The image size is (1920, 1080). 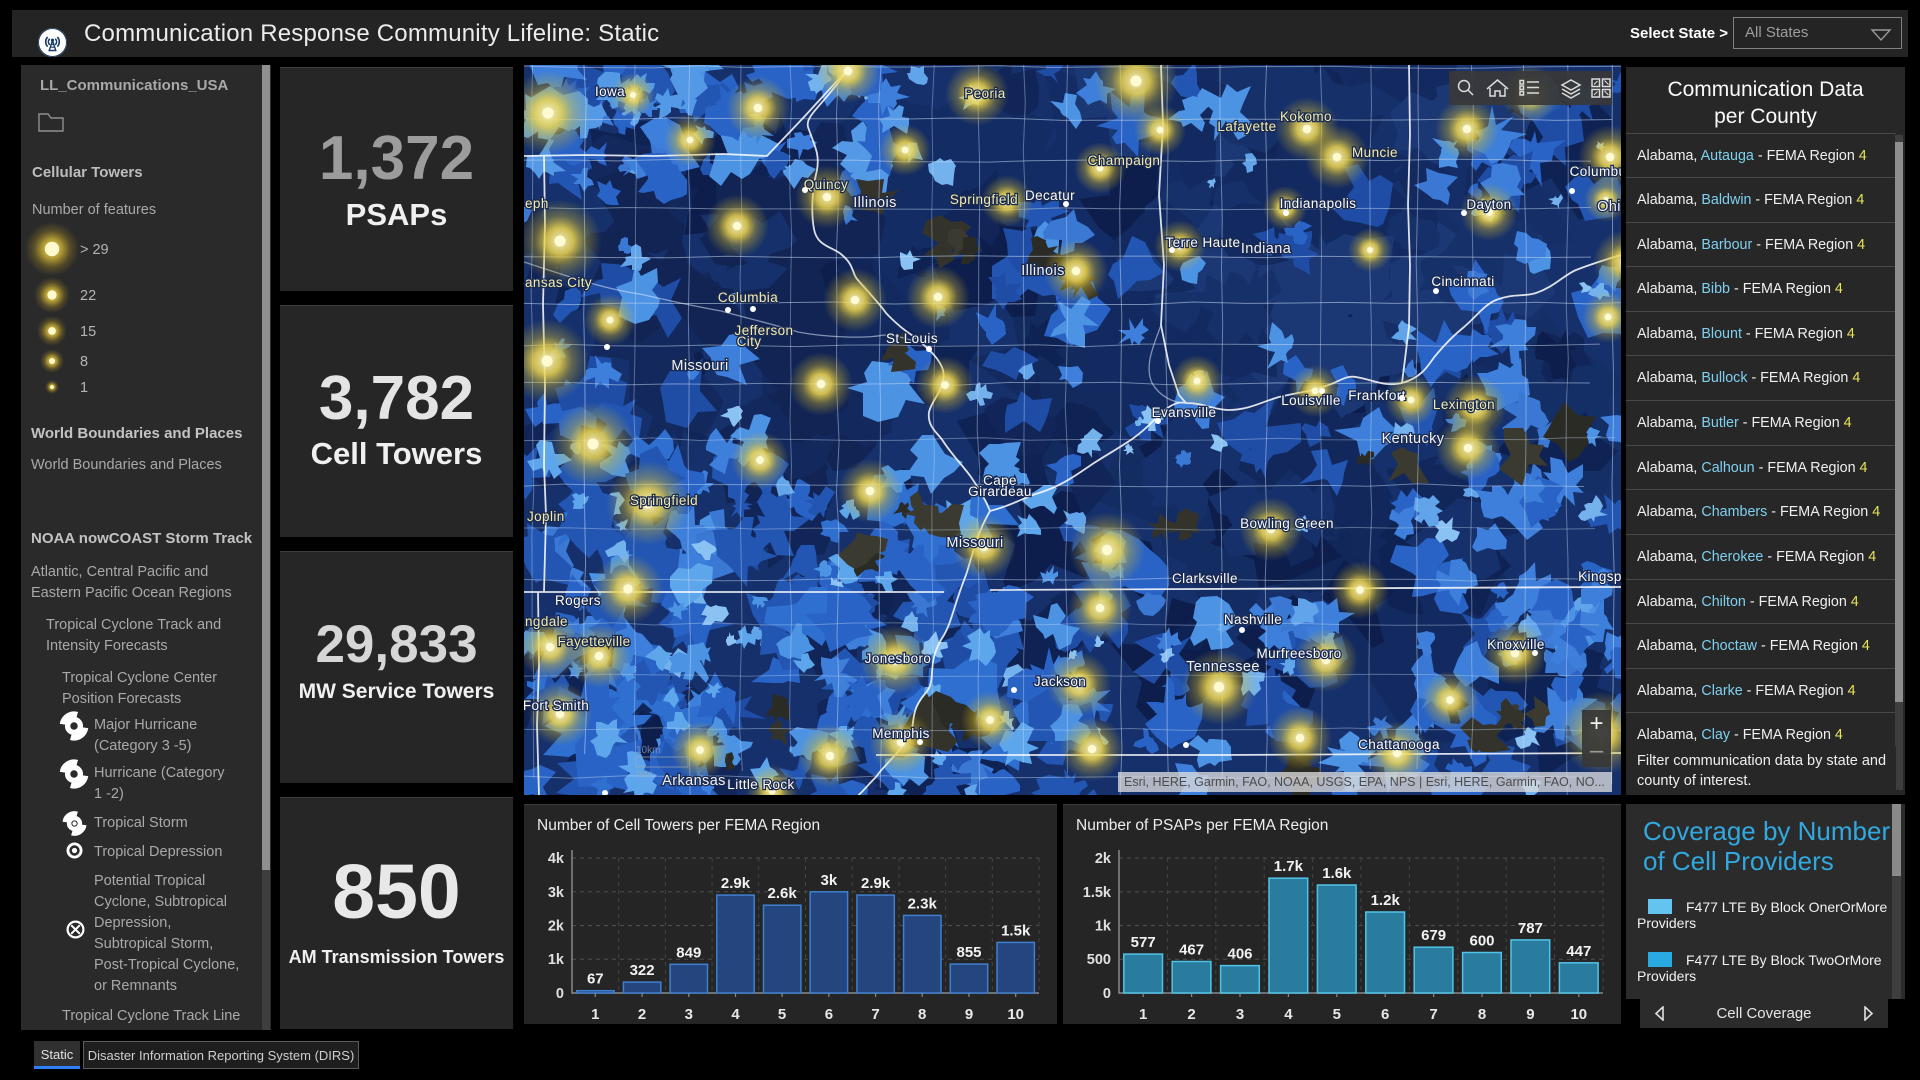 What do you see at coordinates (1318, 203) in the screenshot?
I see `svg-text: Indianapolis` at bounding box center [1318, 203].